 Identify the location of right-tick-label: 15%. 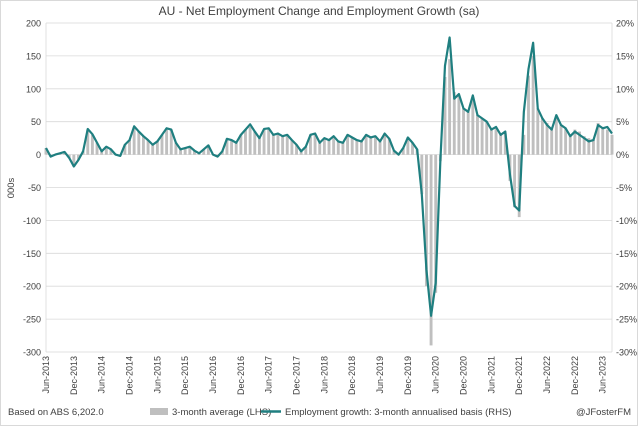
(625, 56).